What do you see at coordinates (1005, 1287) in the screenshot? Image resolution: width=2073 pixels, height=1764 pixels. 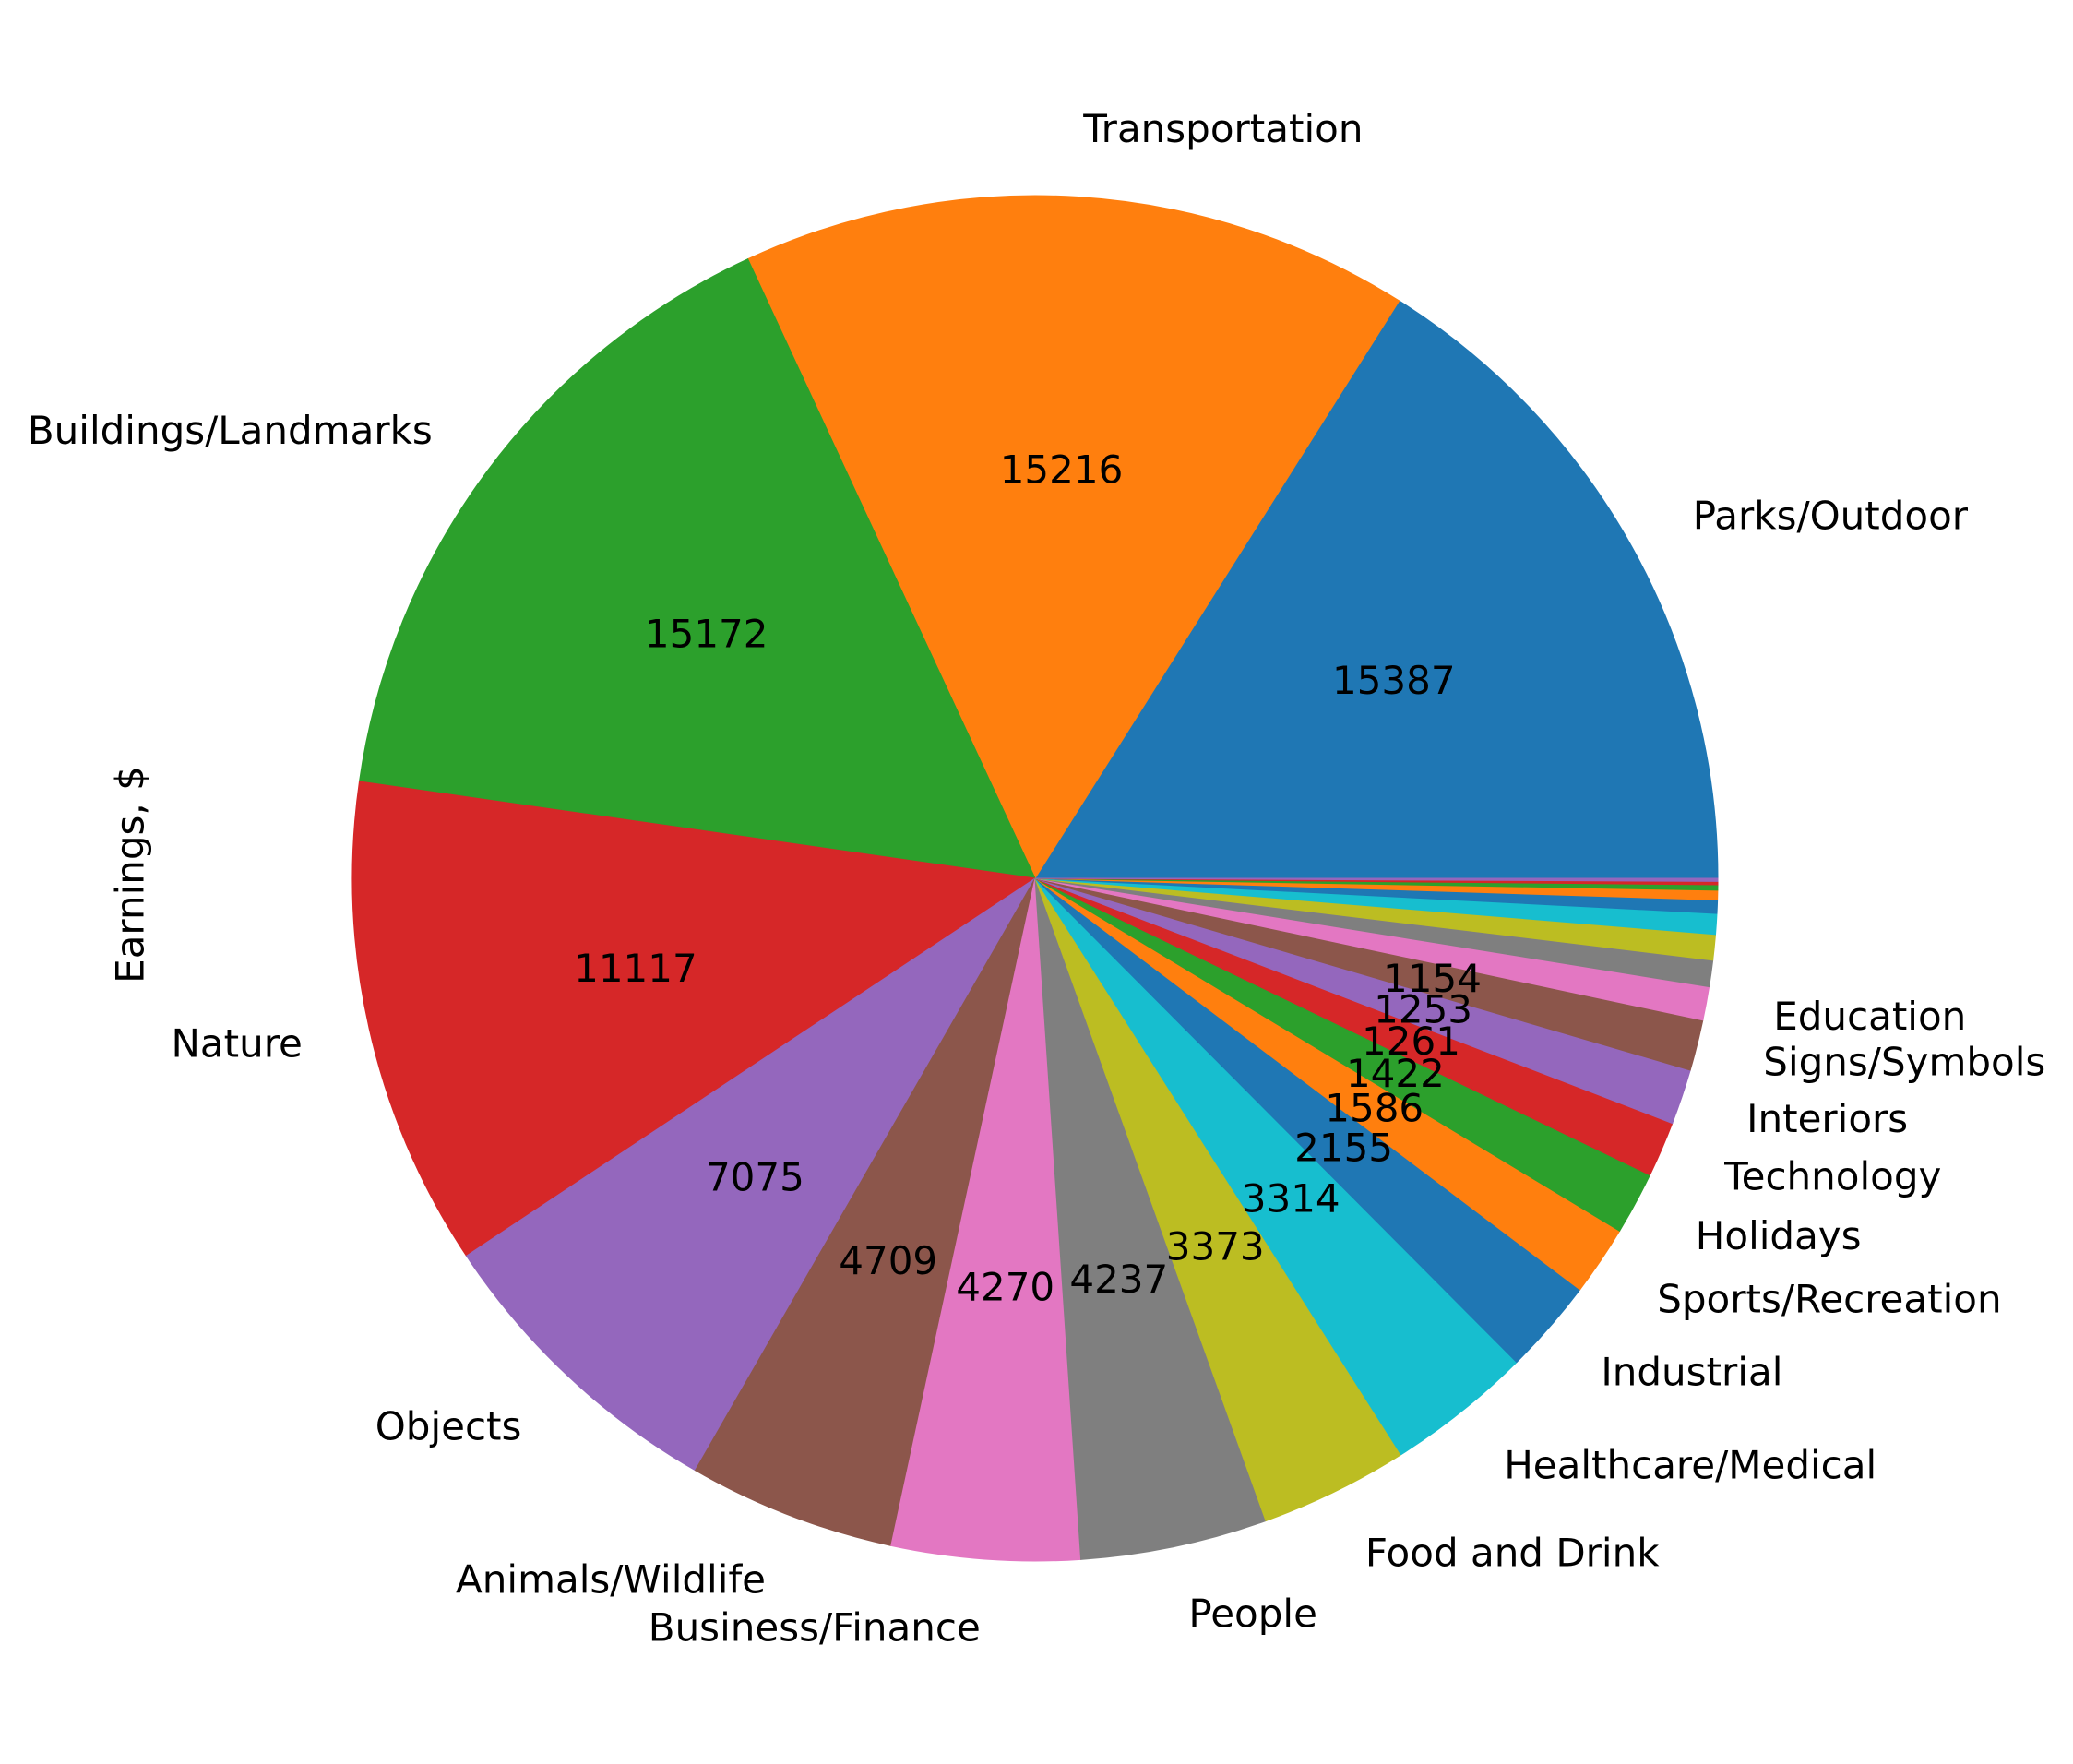 I see `slice-value-business-finance: 4270` at bounding box center [1005, 1287].